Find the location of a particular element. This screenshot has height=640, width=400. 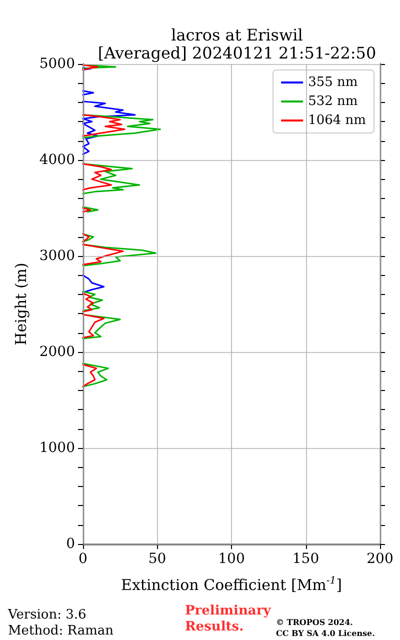

y-axis-title: Height (m) is located at coordinates (21, 304).